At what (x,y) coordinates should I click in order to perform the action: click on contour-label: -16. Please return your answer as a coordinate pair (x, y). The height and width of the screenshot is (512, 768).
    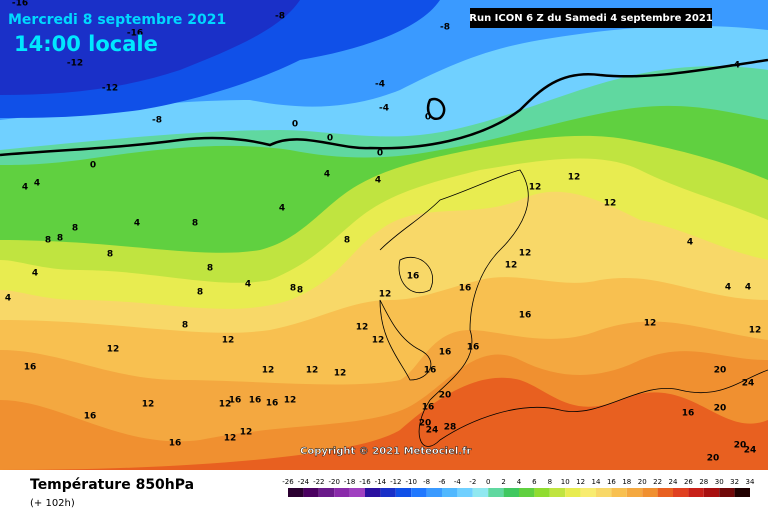
    Looking at the image, I should click on (135, 34).